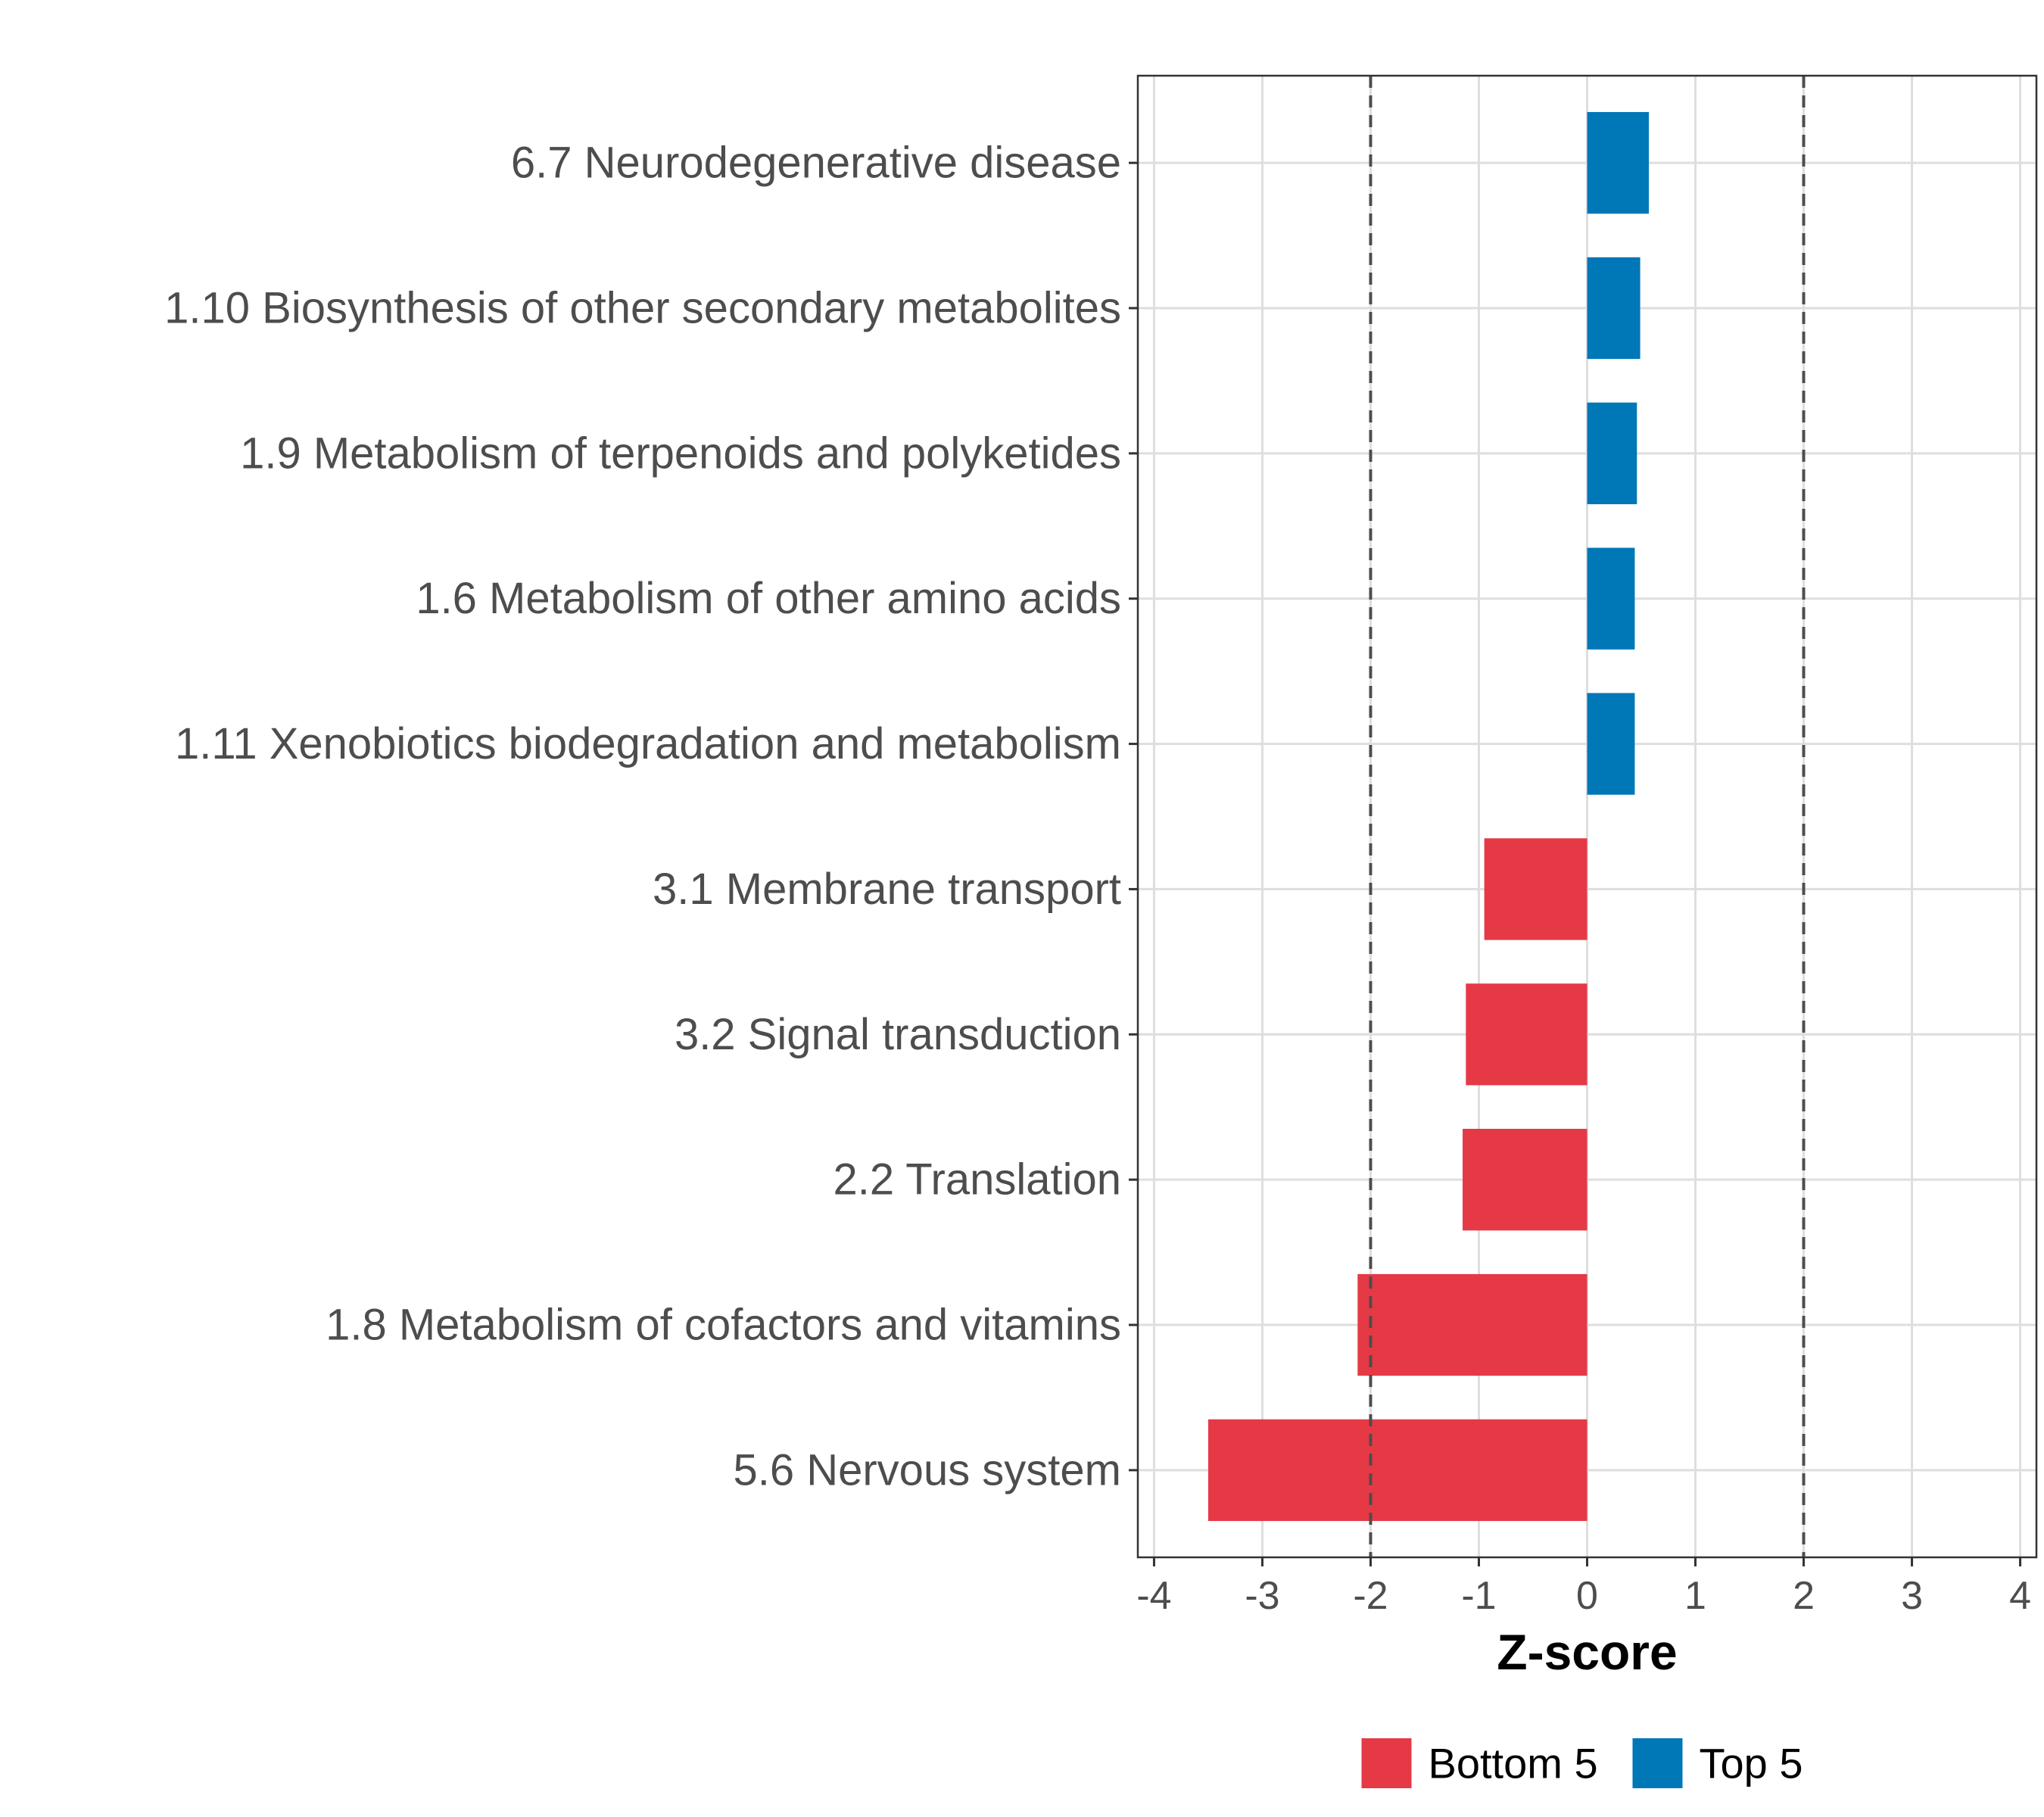  What do you see at coordinates (1587, 1596) in the screenshot?
I see `x-tick-label: 0` at bounding box center [1587, 1596].